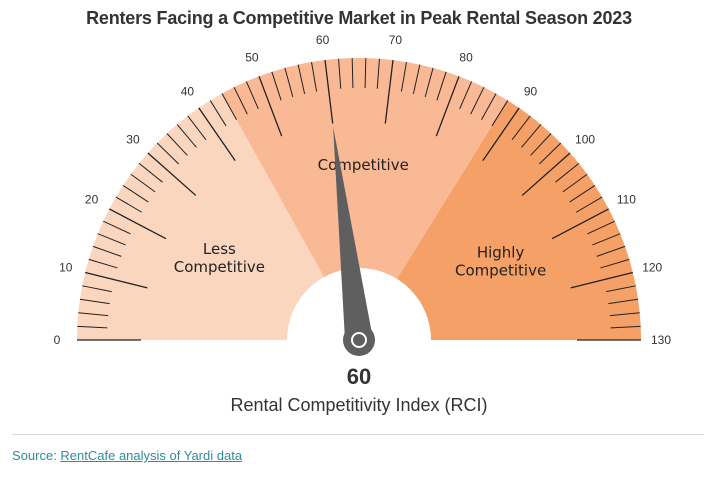  What do you see at coordinates (359, 405) in the screenshot?
I see `gauge-subtitle: Rental Competitivity Index (RCI)` at bounding box center [359, 405].